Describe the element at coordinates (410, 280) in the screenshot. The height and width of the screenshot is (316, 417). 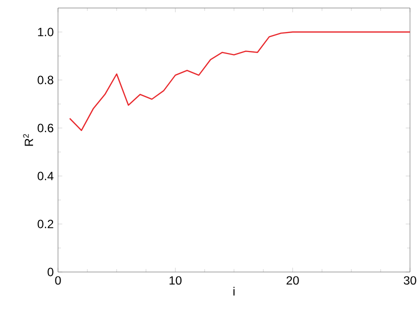
I see `x-tick-label: 30` at that location.